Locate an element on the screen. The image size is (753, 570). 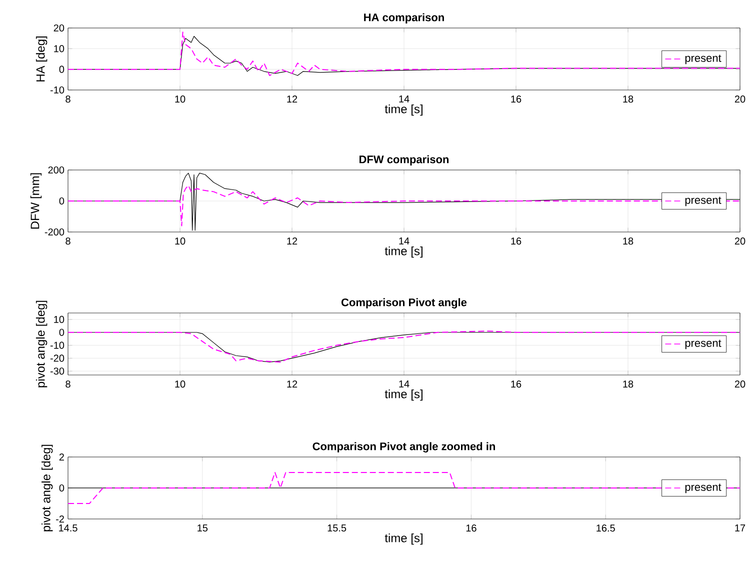
y-tick-label: -2 is located at coordinates (60, 518).